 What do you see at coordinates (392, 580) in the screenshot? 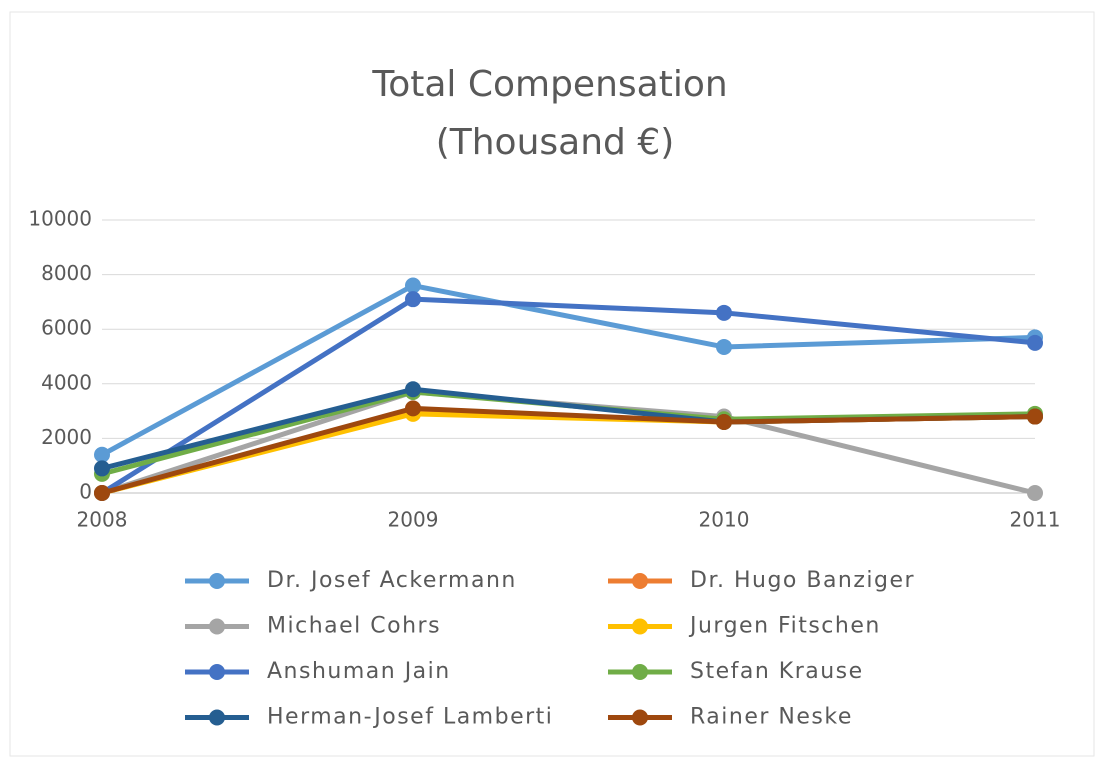
I see `legend-label: Dr. Josef Ackermann` at bounding box center [392, 580].